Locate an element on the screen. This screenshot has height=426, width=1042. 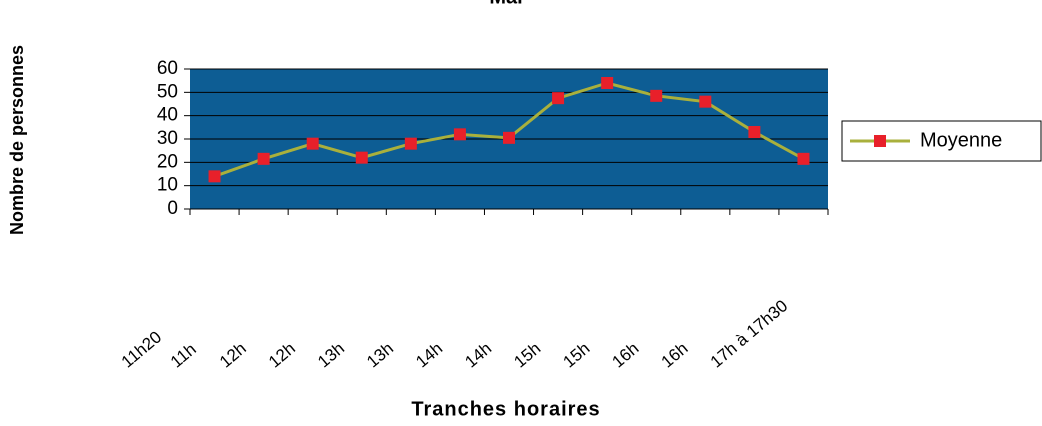
y-tick-label: 0 is located at coordinates (172, 208).